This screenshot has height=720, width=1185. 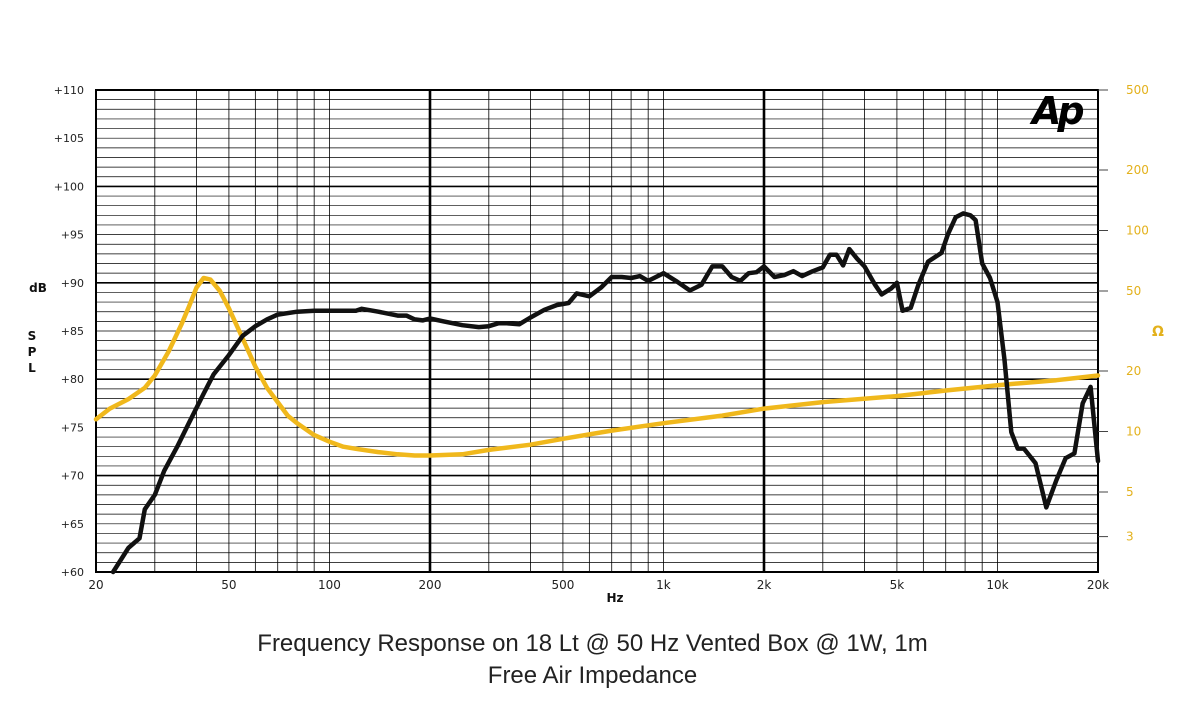 I want to click on tick-label-left: +95, so click(x=72, y=235).